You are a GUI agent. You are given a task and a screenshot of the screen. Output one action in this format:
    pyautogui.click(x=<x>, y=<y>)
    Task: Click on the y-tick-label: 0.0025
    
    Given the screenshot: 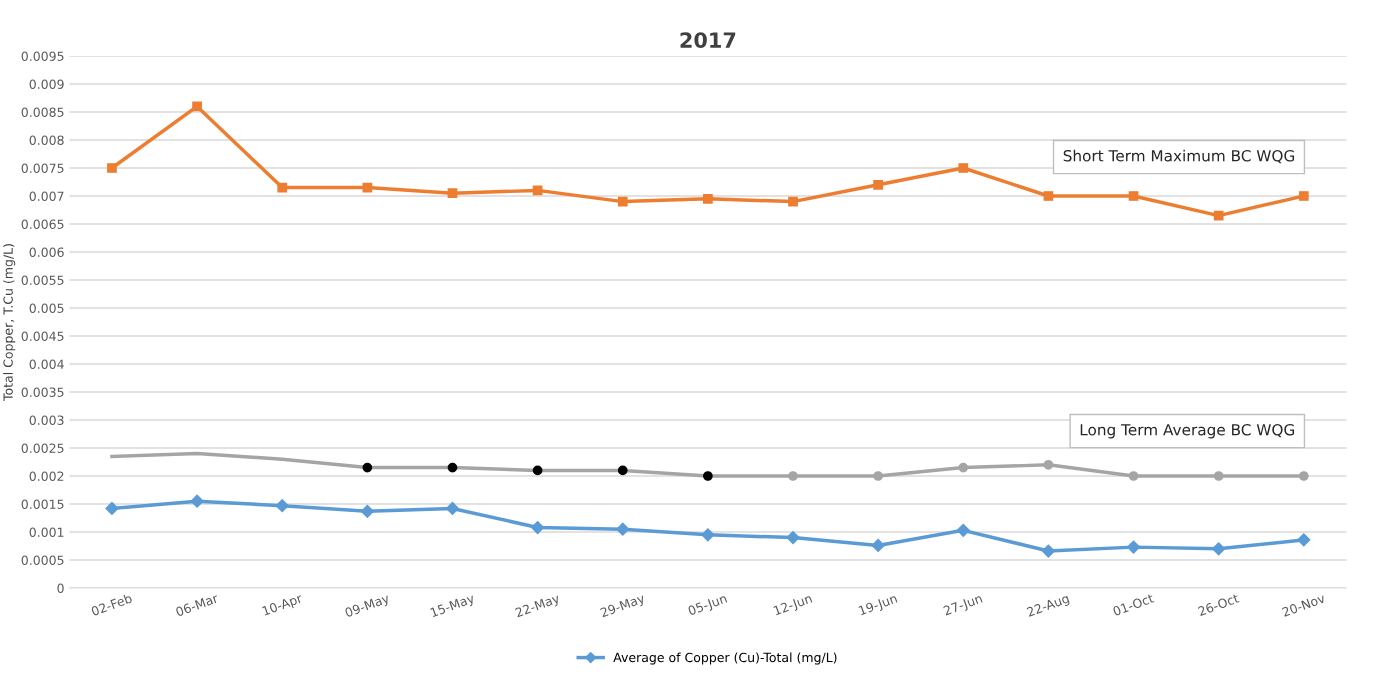 What is the action you would take?
    pyautogui.click(x=42, y=448)
    